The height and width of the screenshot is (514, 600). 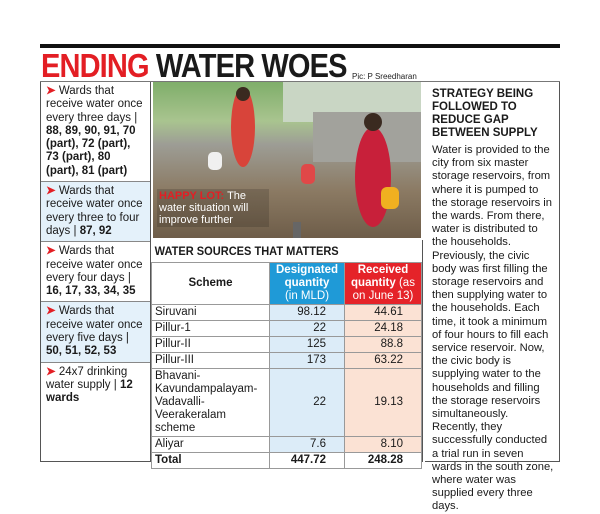 I want to click on table-title: WATER SOURCES THAT MATTERS, so click(x=246, y=251).